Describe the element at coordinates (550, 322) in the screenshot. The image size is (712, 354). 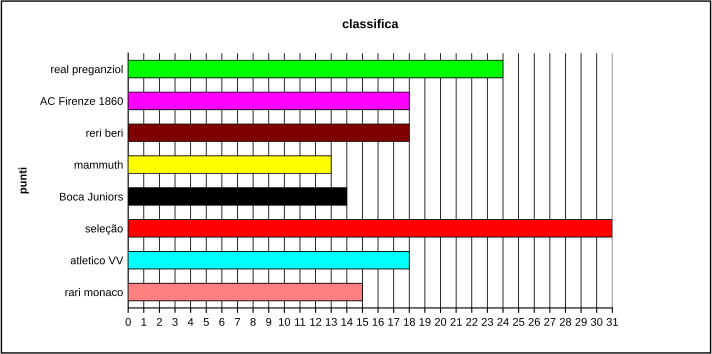
I see `x-tick-label: 27` at that location.